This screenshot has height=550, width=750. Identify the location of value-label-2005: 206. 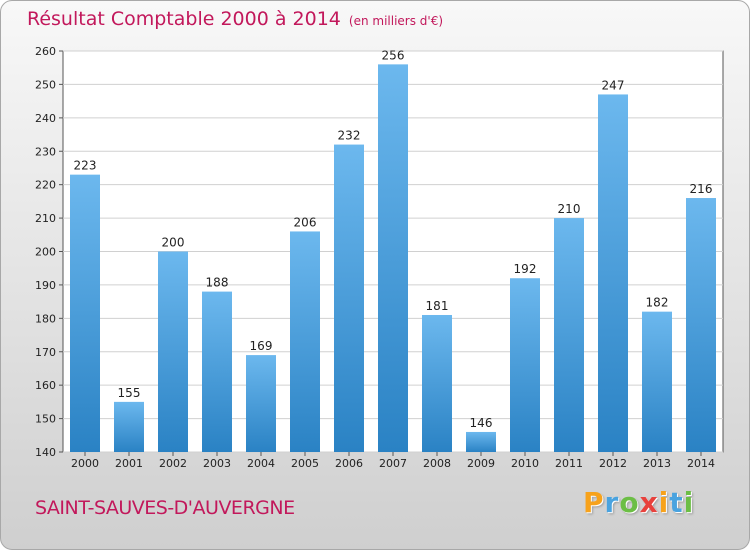
(305, 222).